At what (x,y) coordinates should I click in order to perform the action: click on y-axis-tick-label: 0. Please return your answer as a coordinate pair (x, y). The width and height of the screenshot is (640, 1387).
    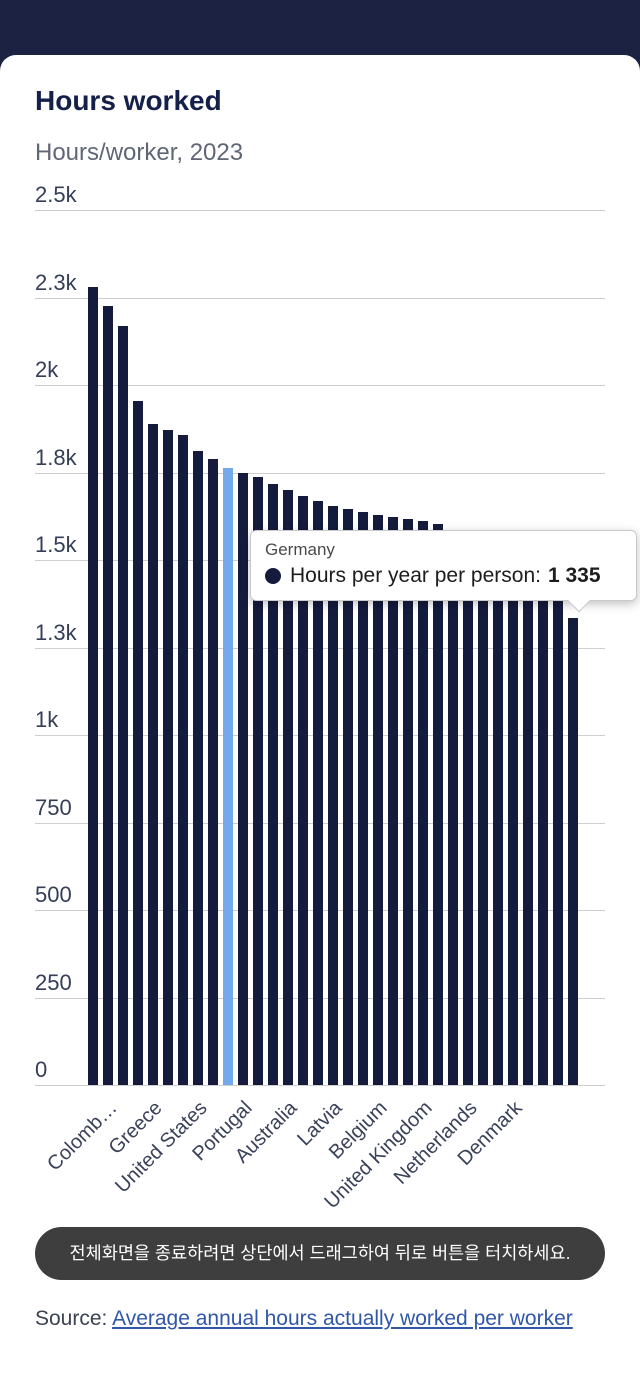
    Looking at the image, I should click on (41, 1069).